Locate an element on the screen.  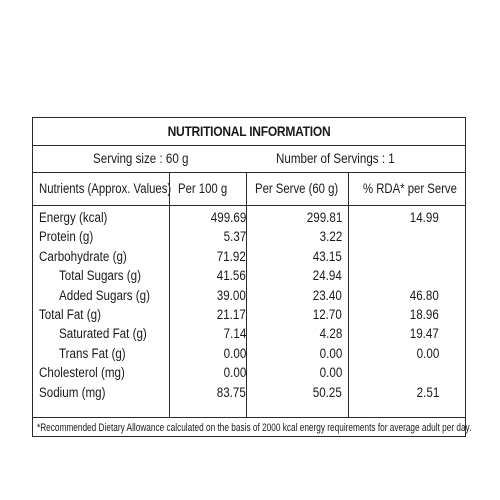
value-rda: 0.00 is located at coordinates (427, 353).